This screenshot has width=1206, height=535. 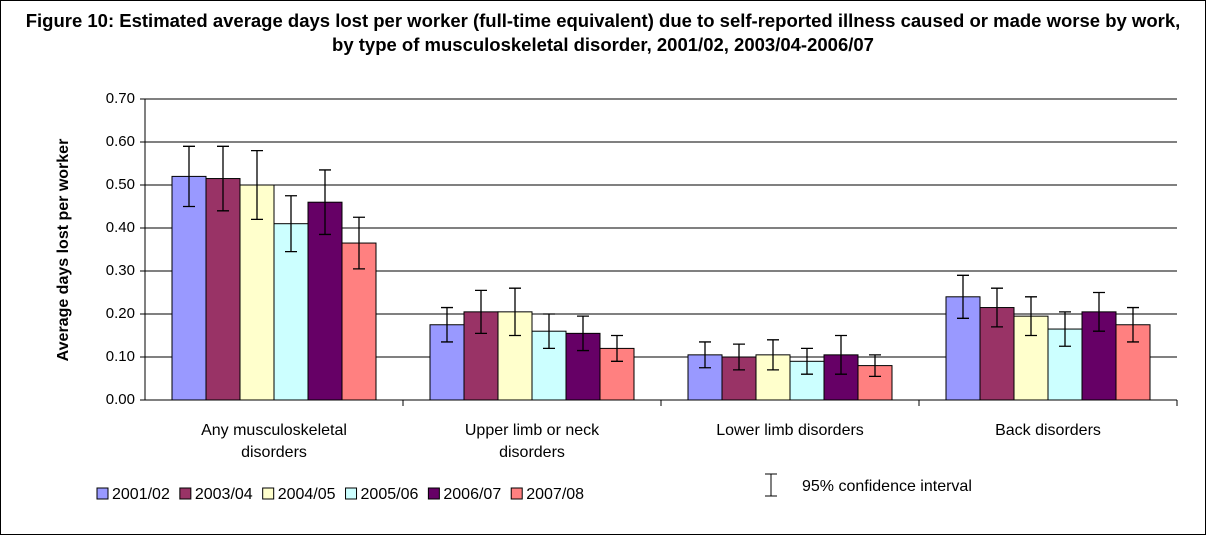 I want to click on y-axis-label: Average days lost per worker, so click(x=63, y=250).